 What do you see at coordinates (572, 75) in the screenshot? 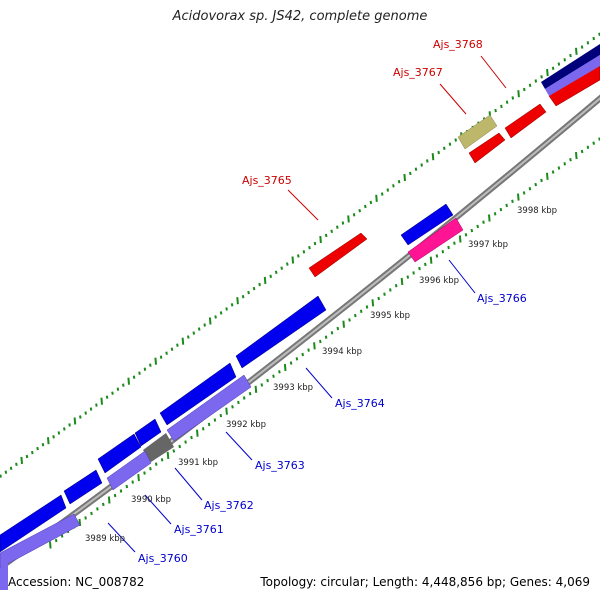
I see `gene-ajs-3768-light` at bounding box center [572, 75].